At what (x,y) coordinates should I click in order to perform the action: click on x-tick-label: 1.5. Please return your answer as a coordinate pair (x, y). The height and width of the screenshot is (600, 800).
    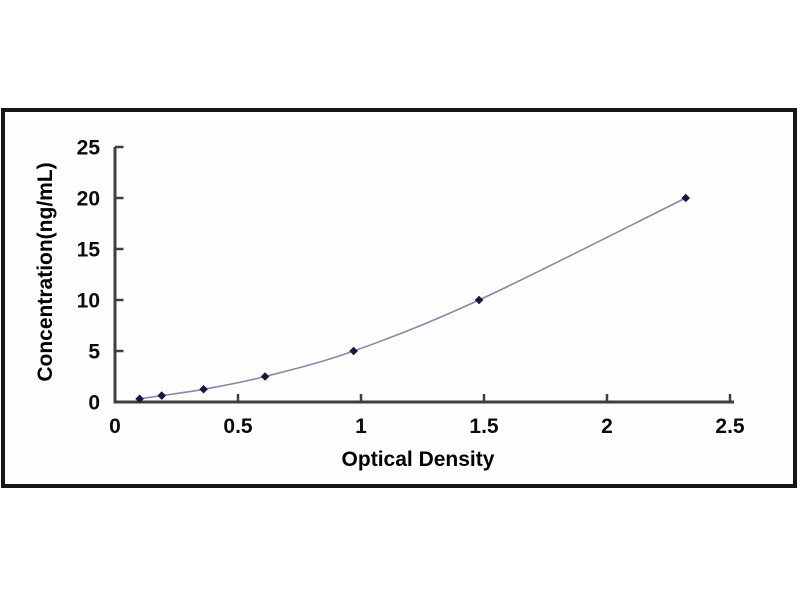
    Looking at the image, I should click on (484, 426).